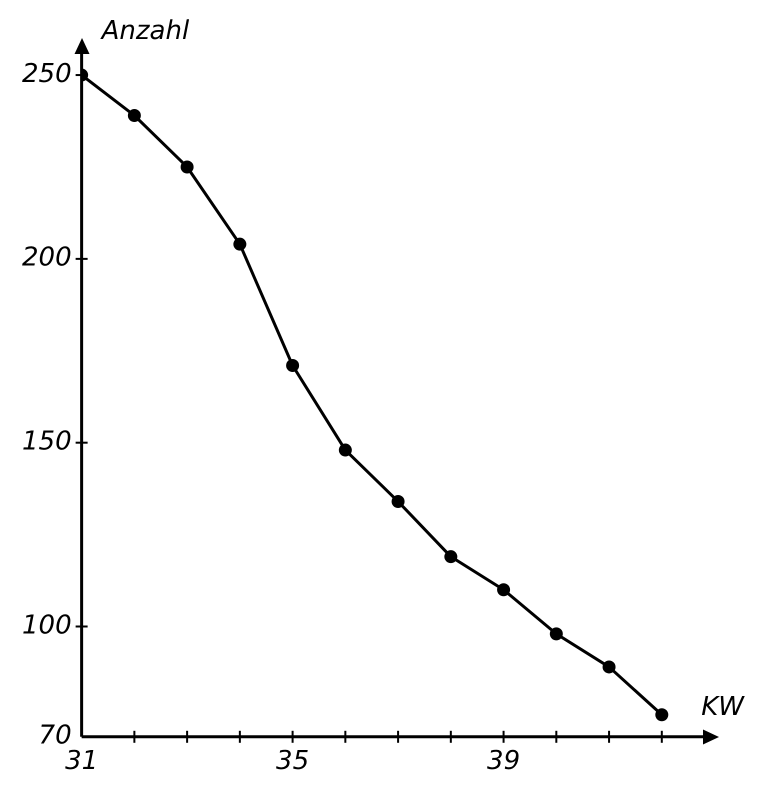 The height and width of the screenshot is (800, 762). Describe the element at coordinates (47, 73) in the screenshot. I see `y-tick-label: 250` at that location.